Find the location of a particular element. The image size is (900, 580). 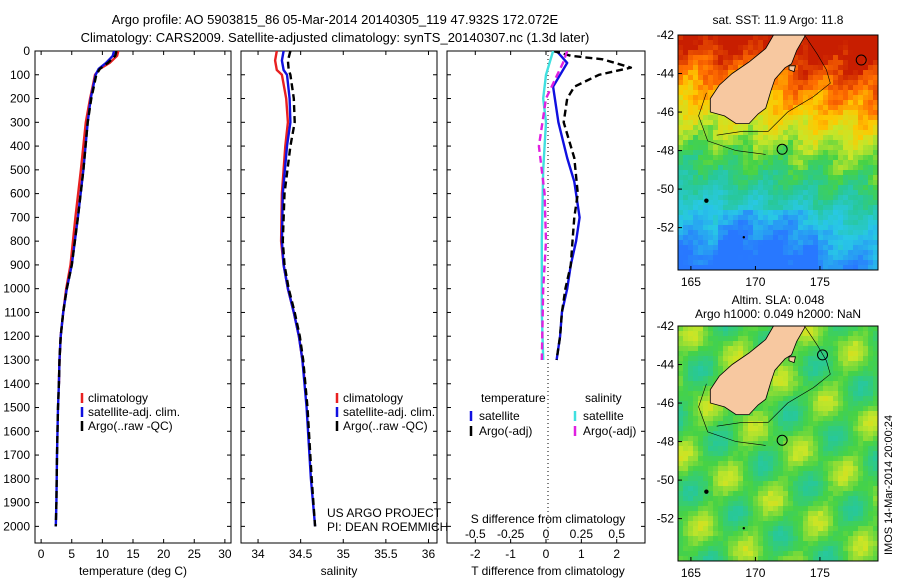

x-tick-label: 35 is located at coordinates (344, 554).